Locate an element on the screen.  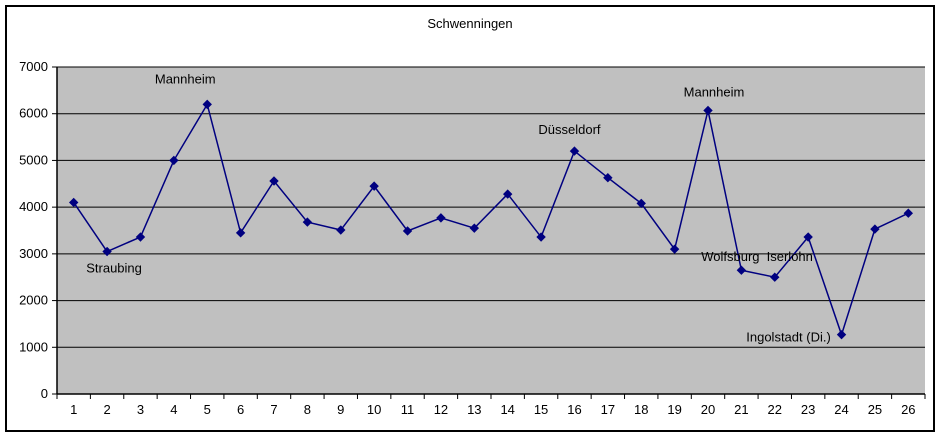
data-point-annotation: Düsseldorf is located at coordinates (569, 129).